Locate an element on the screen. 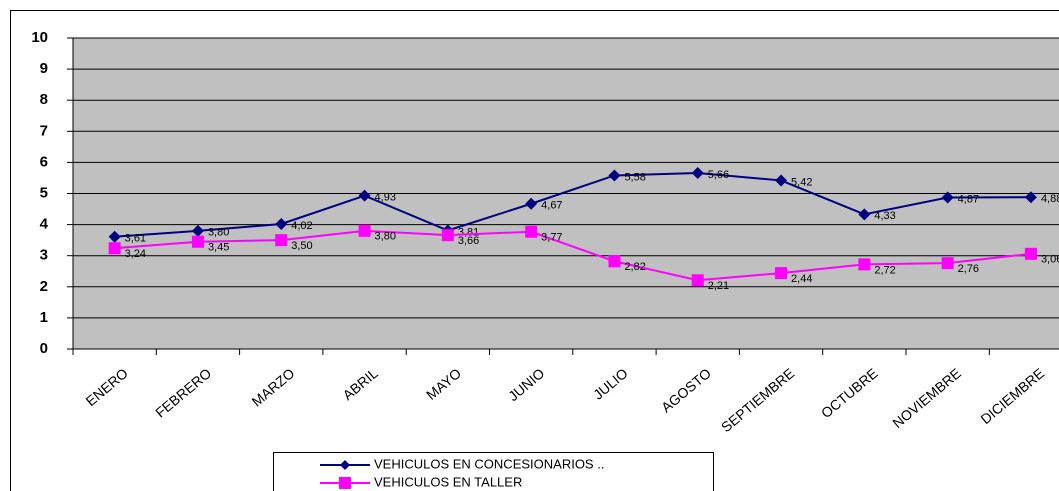 The image size is (1059, 491). y-tick-label: 2 is located at coordinates (44, 286).